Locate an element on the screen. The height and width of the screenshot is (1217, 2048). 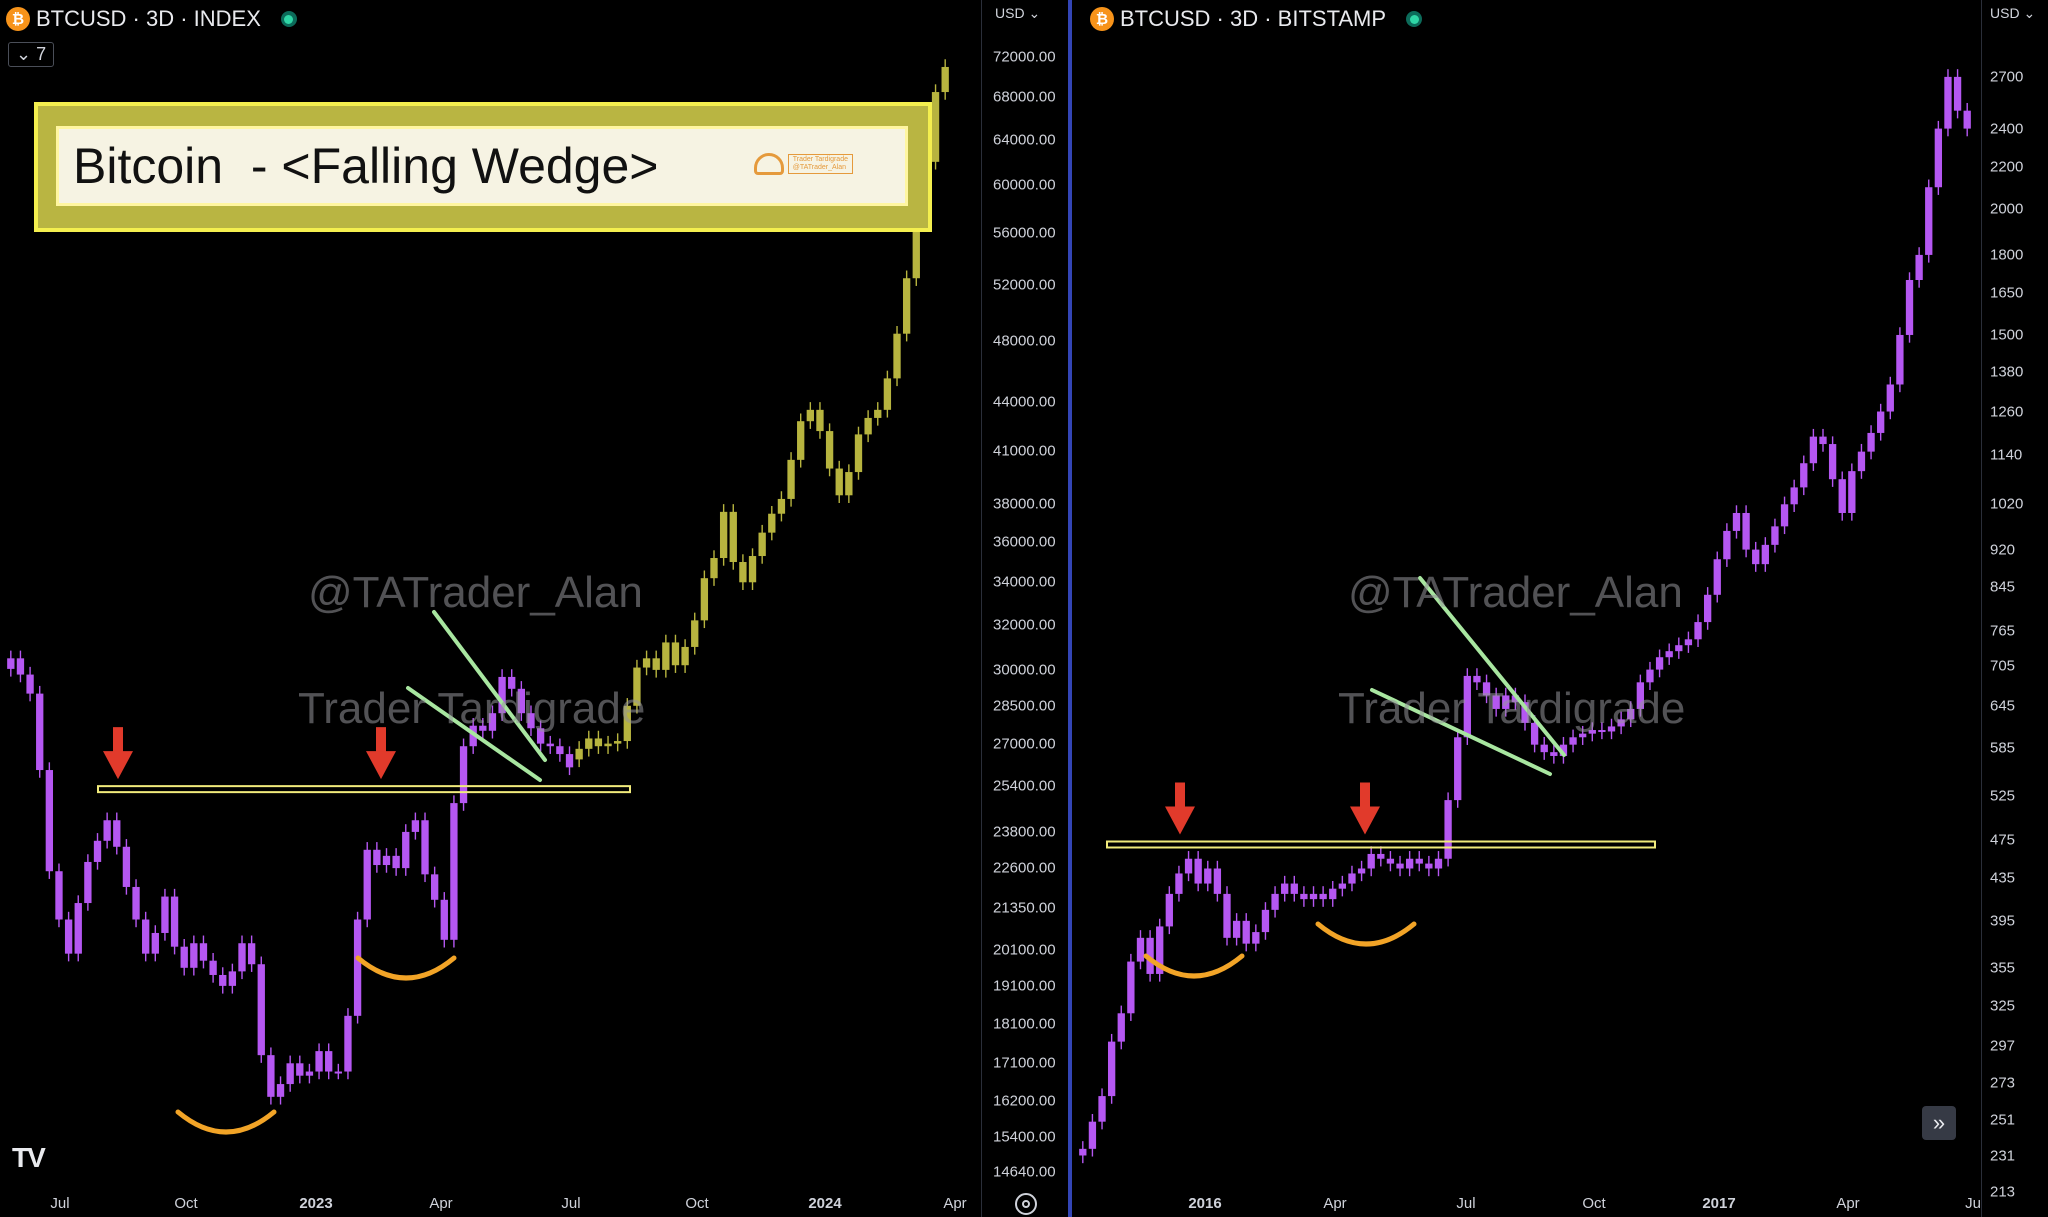
right-time-tick: 2017 is located at coordinates (1719, 1203).